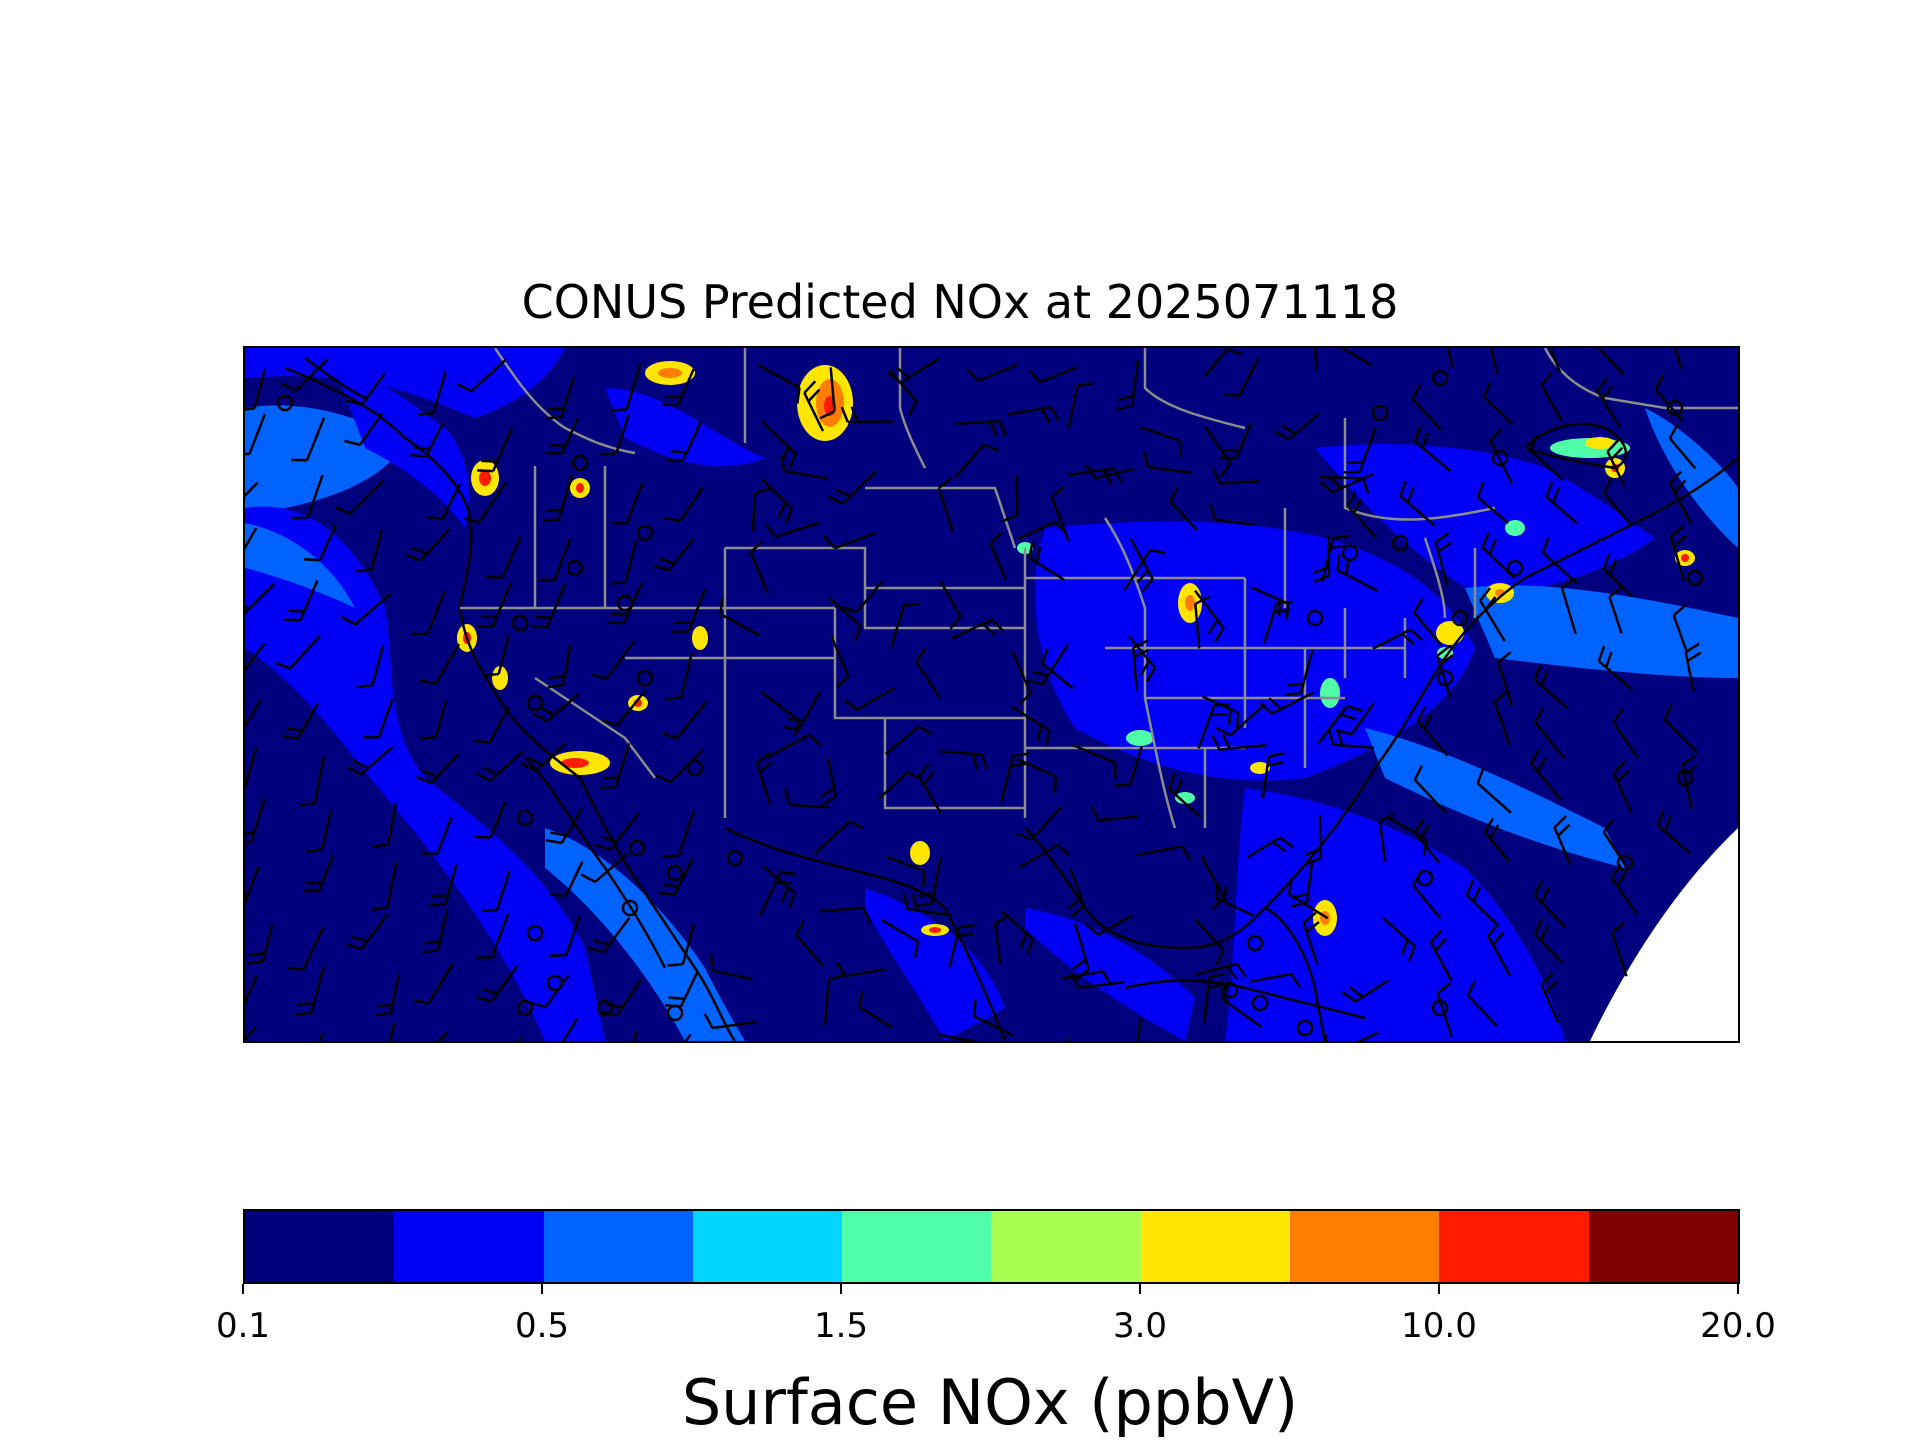  What do you see at coordinates (990, 1402) in the screenshot?
I see `colorbar-label: Surface NOx (ppbV)` at bounding box center [990, 1402].